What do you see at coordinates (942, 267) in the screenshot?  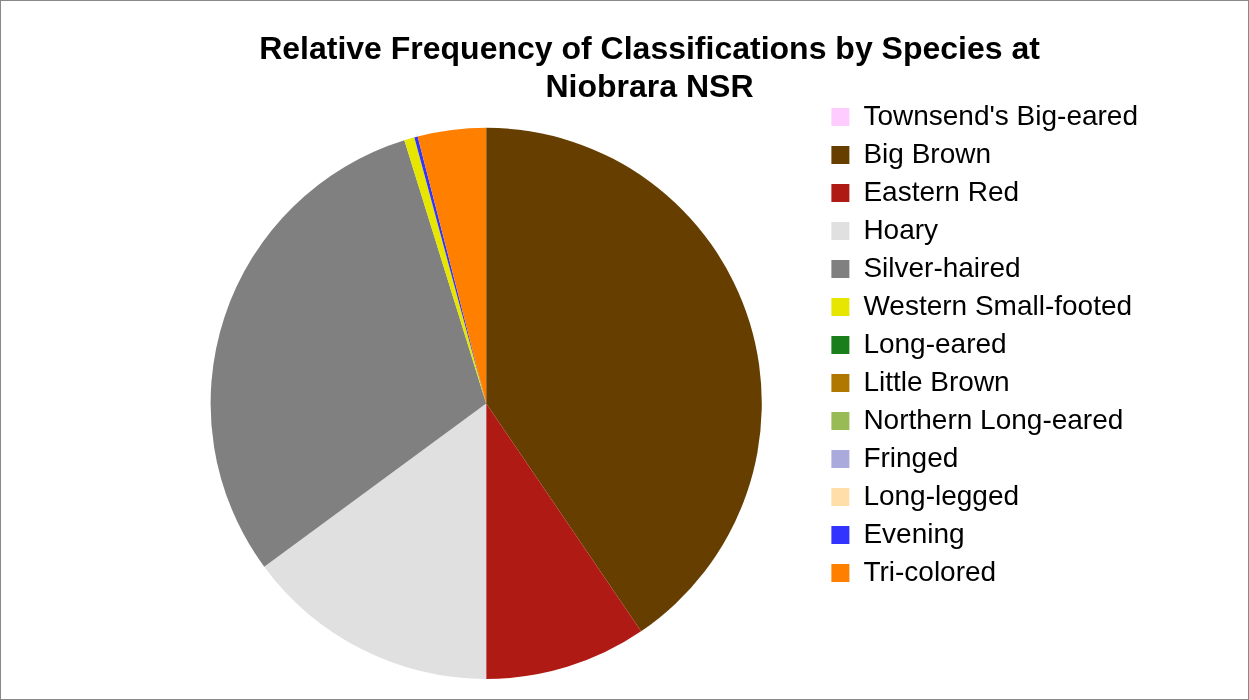 I see `legend-label: Silver-haired` at bounding box center [942, 267].